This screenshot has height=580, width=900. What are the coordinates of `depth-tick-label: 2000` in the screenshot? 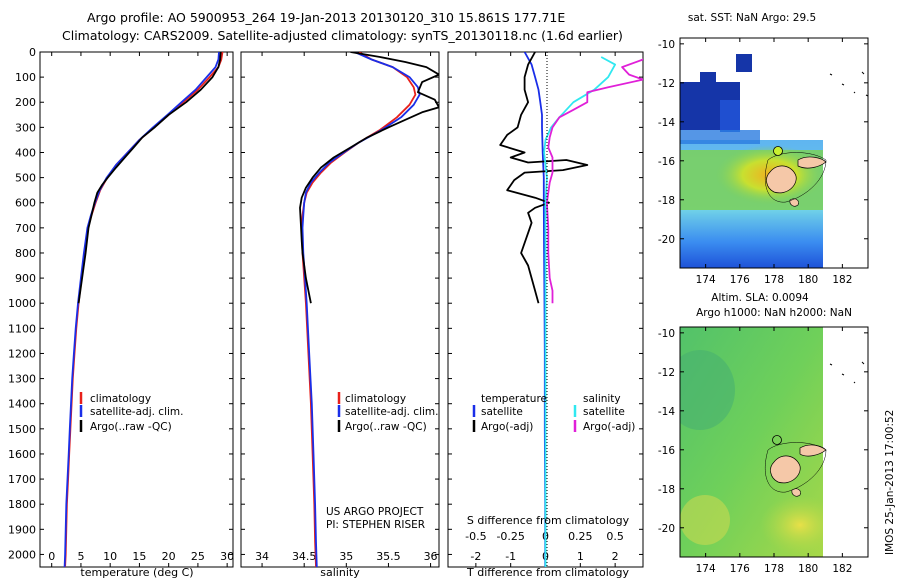 It's located at (22, 554).